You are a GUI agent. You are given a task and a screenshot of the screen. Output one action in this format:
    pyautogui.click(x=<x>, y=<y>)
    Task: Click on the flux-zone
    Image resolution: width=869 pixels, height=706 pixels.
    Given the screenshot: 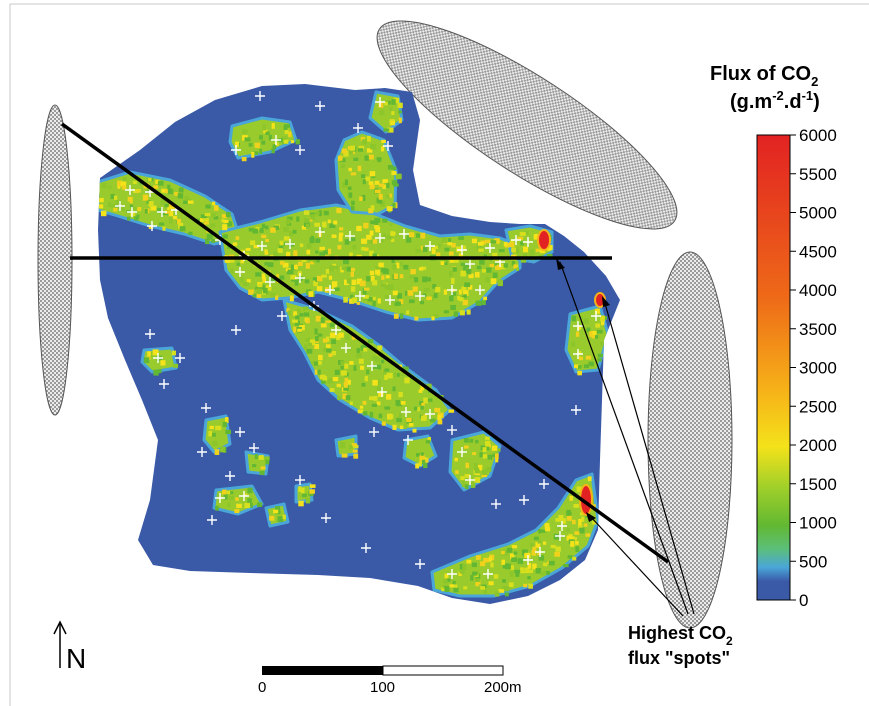 What is the action you would take?
    pyautogui.click(x=263, y=138)
    